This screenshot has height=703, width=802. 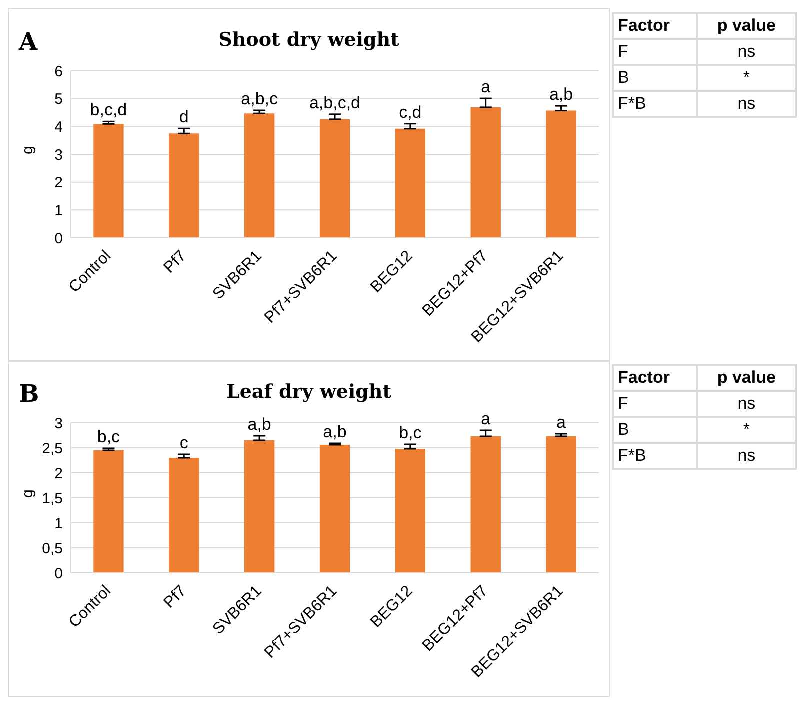 What do you see at coordinates (58, 71) in the screenshot?
I see `y-tick-label: 6` at bounding box center [58, 71].